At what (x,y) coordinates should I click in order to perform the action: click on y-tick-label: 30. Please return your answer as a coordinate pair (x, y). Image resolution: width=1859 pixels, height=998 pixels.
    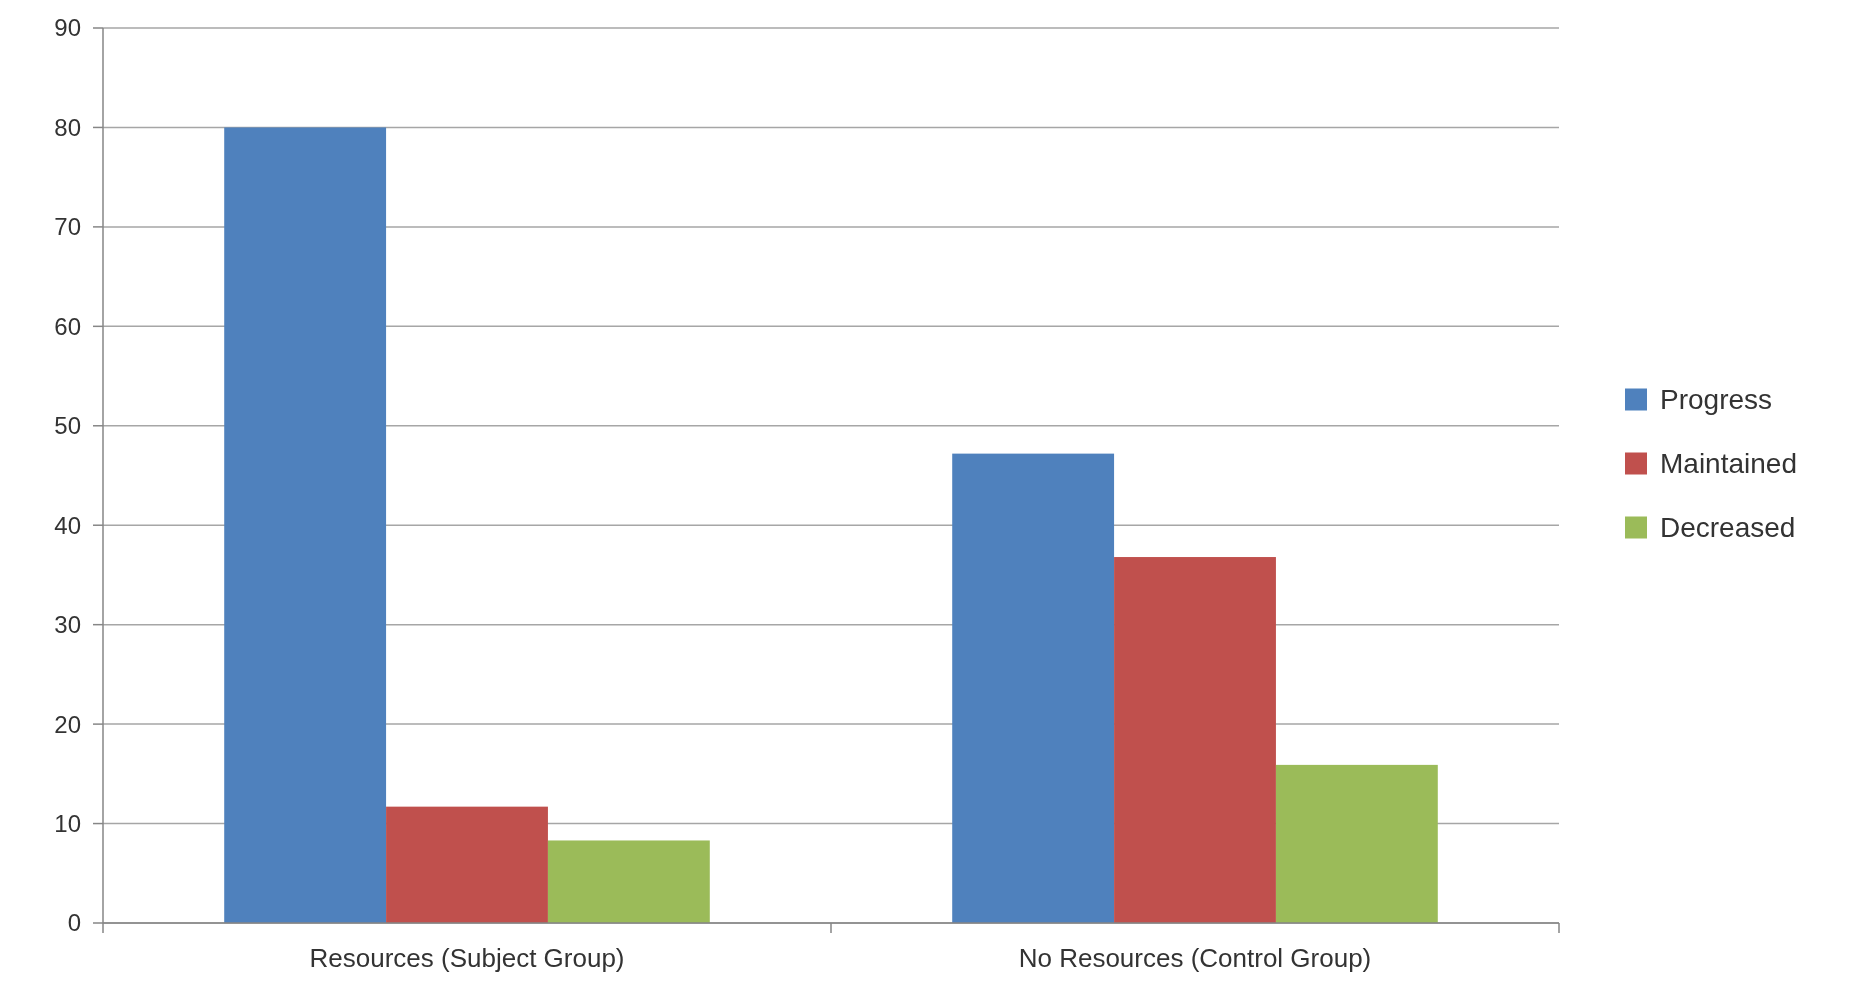
    Looking at the image, I should click on (67, 625).